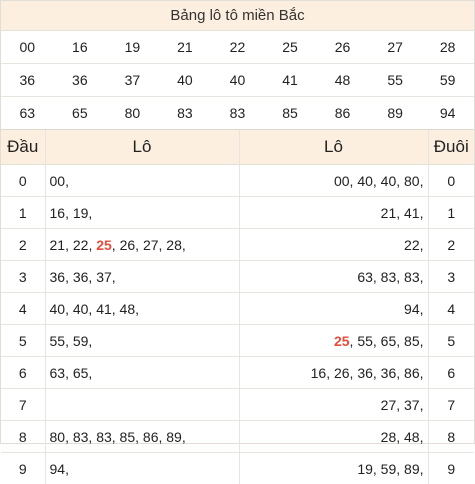 The height and width of the screenshot is (484, 475). What do you see at coordinates (342, 47) in the screenshot?
I see `number-cell: 26` at bounding box center [342, 47].